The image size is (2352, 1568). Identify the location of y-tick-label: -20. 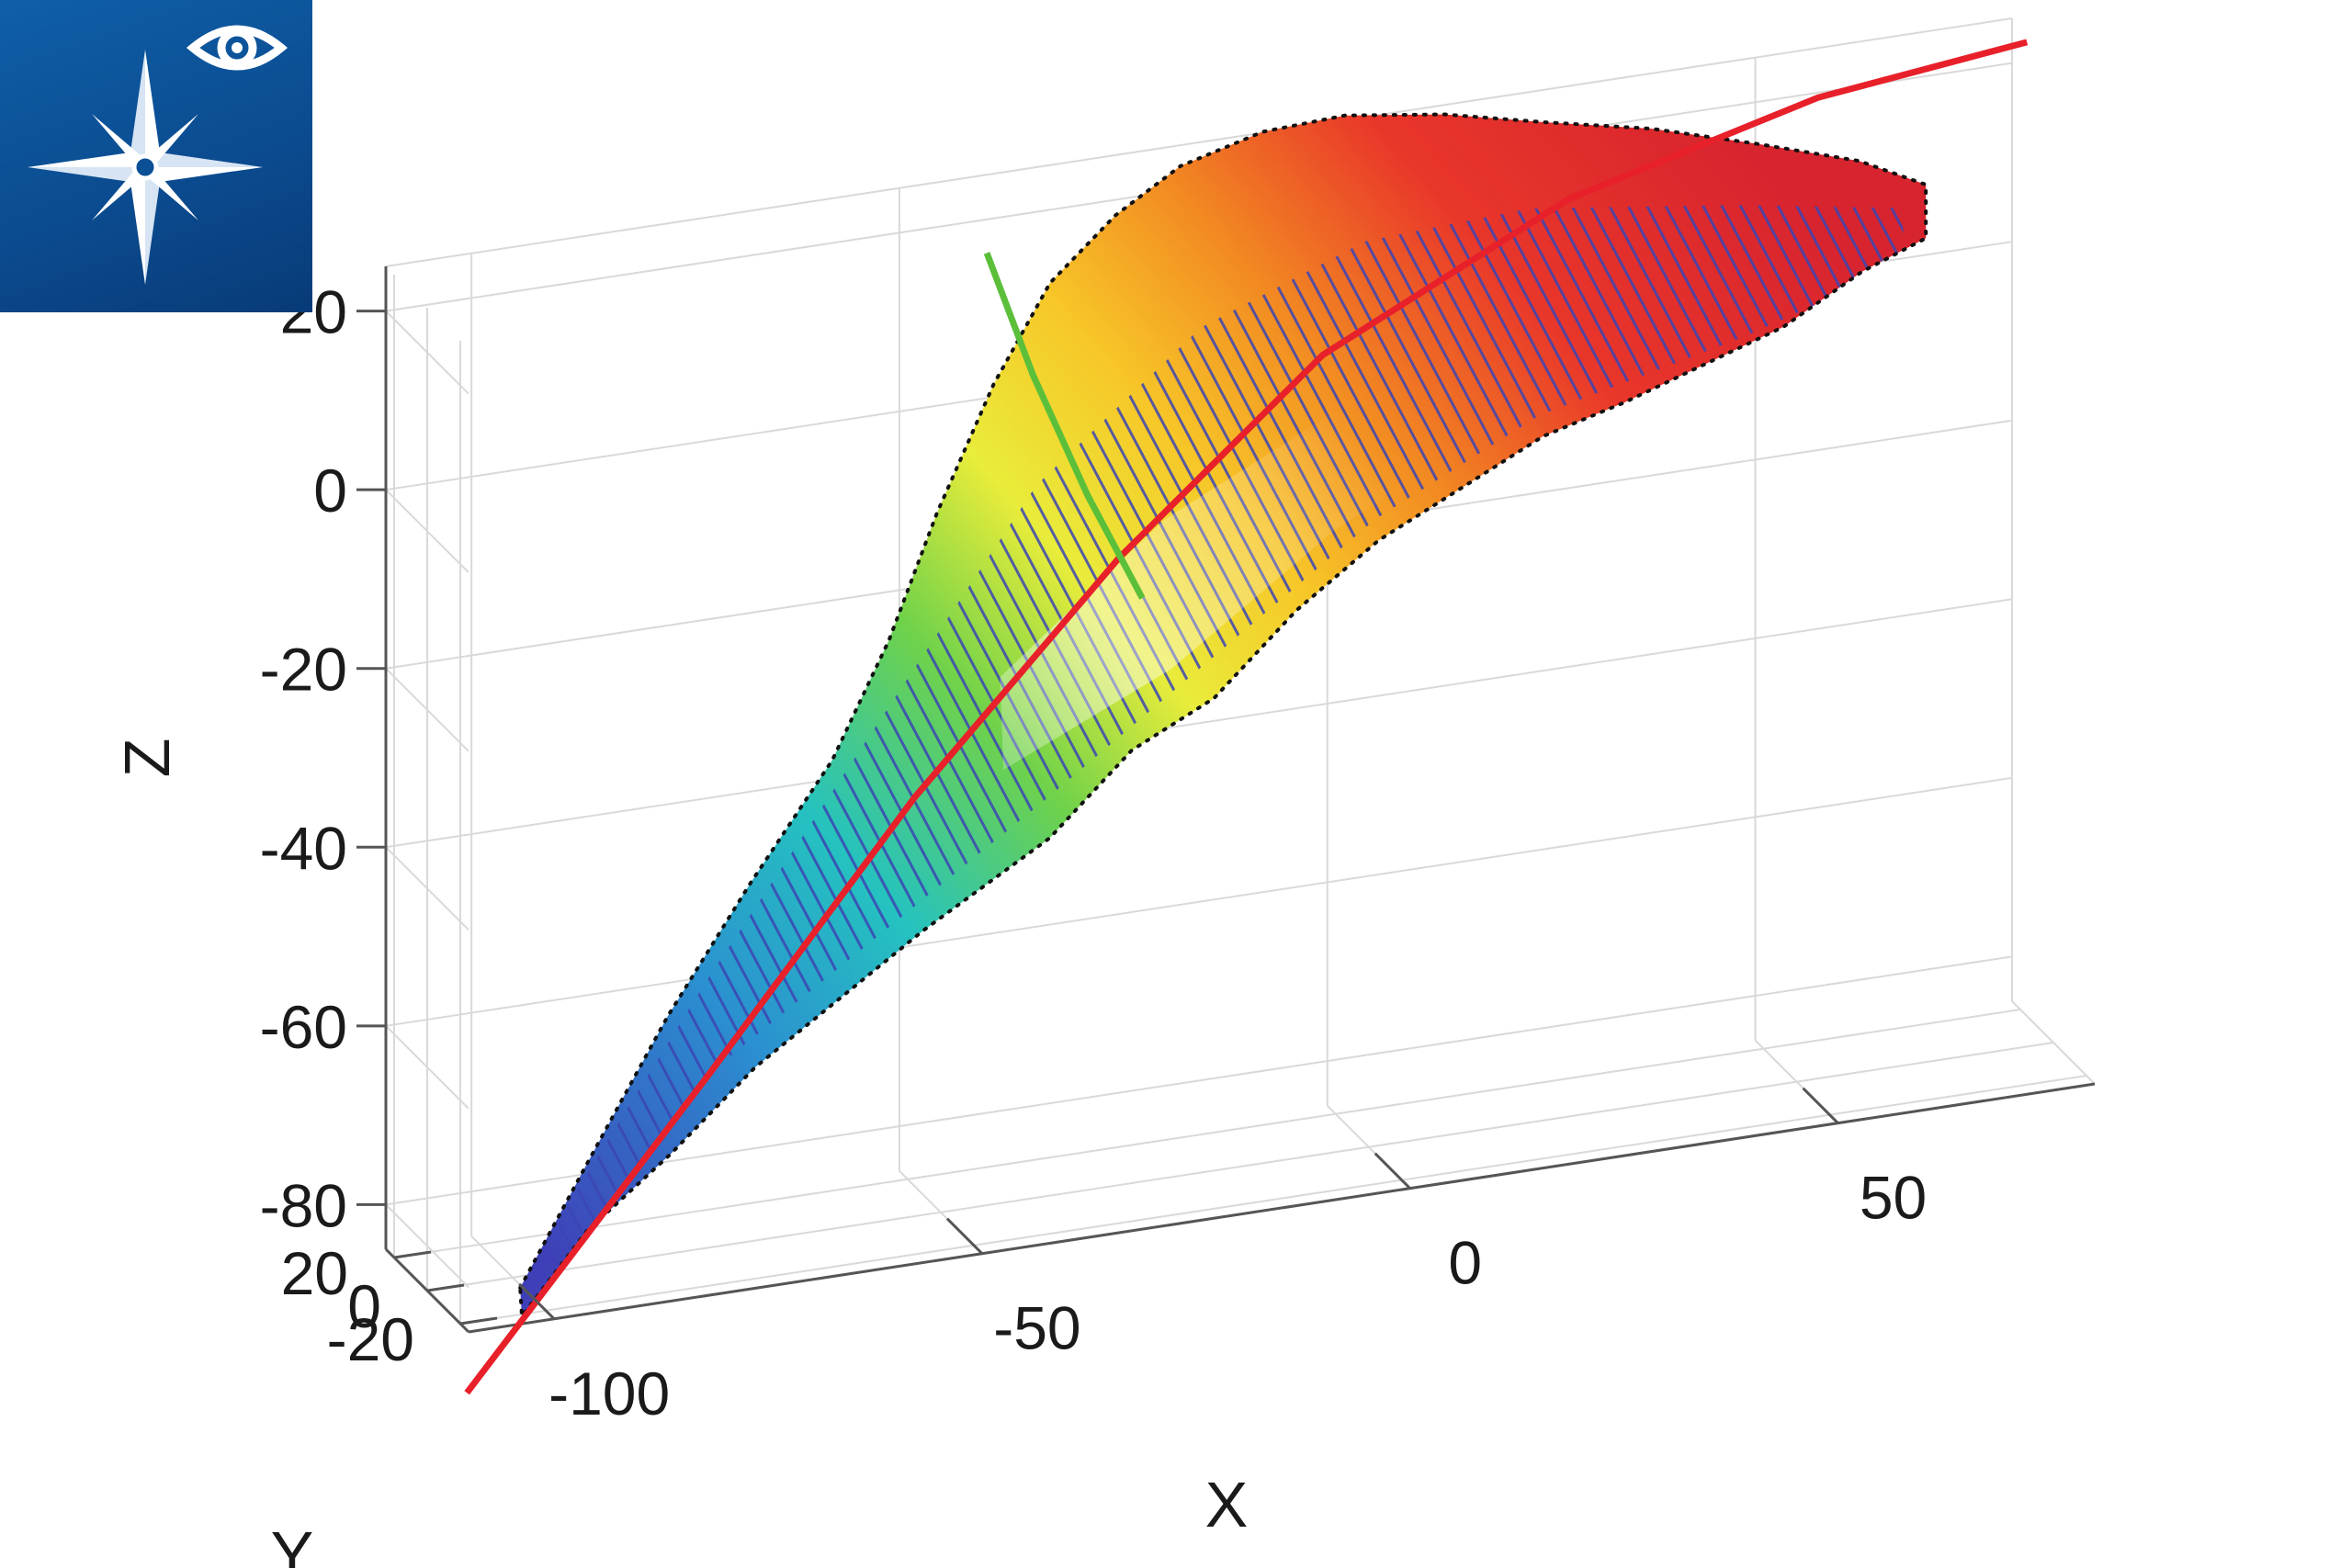
(371, 1339).